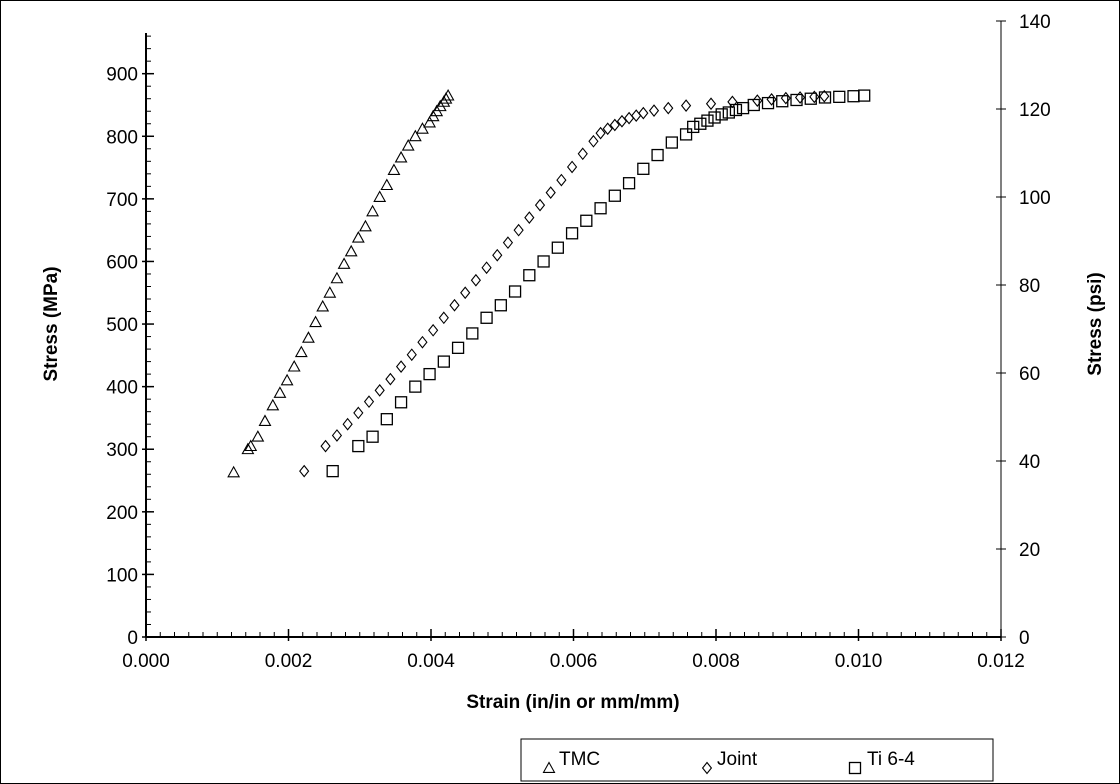 Image resolution: width=1120 pixels, height=784 pixels. What do you see at coordinates (122, 575) in the screenshot?
I see `y-tick-label: 100` at bounding box center [122, 575].